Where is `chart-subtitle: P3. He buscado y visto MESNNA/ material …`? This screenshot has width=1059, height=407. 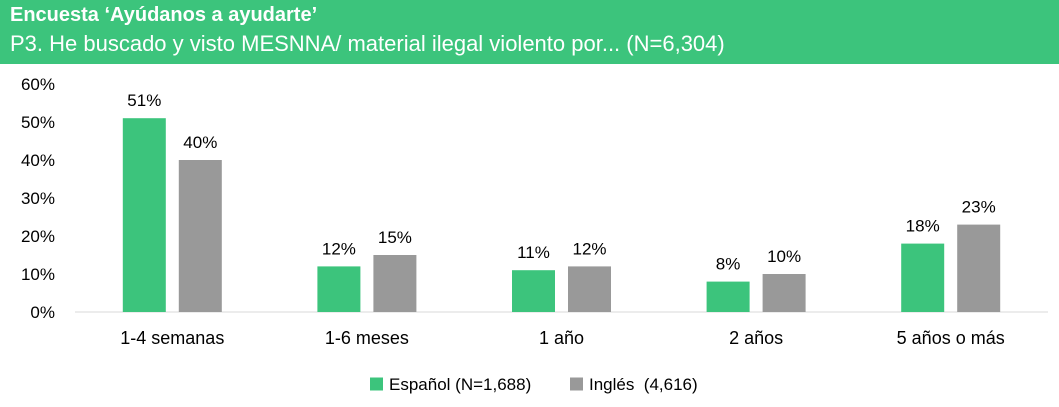
chart-subtitle: P3. He buscado y visto MESNNA/ material … is located at coordinates (367, 43).